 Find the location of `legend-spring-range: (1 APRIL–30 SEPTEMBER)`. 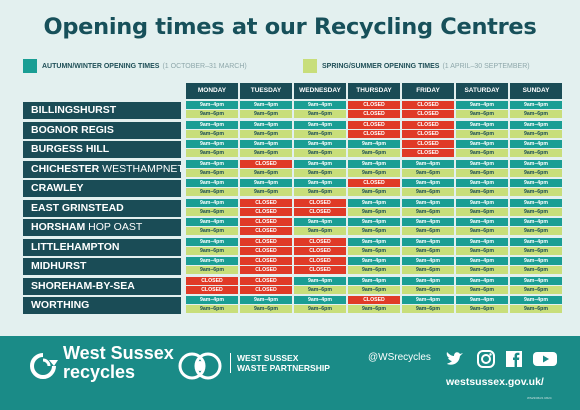

legend-spring-range: (1 APRIL–30 SEPTEMBER) is located at coordinates (486, 66).